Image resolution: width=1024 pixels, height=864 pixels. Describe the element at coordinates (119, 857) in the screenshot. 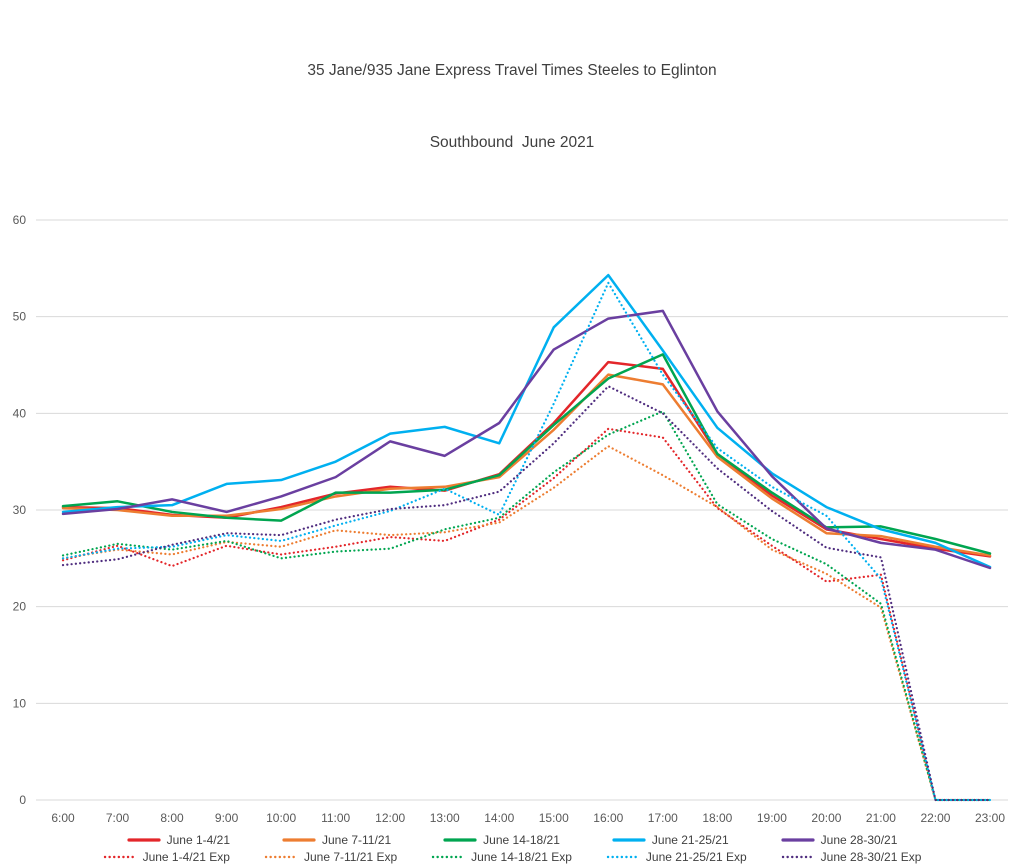

I see `legend-marker-june-1-4-21-exp` at that location.